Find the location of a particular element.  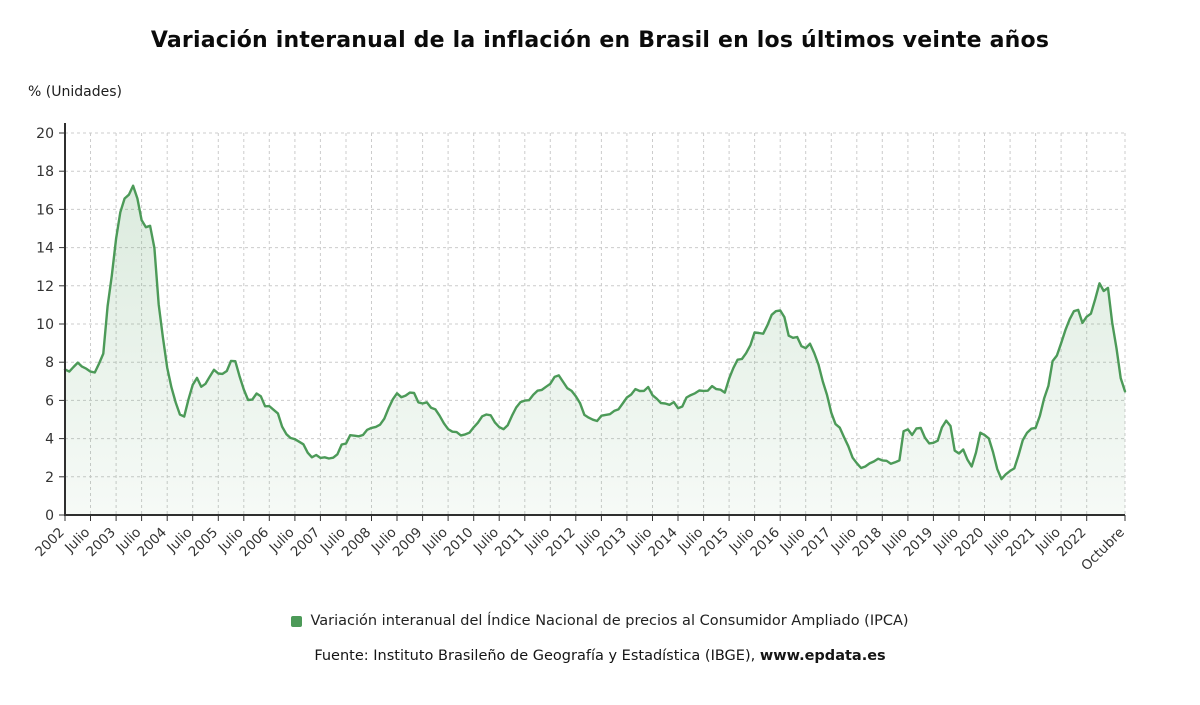

x-tick-label: 2008 is located at coordinates (357, 543).